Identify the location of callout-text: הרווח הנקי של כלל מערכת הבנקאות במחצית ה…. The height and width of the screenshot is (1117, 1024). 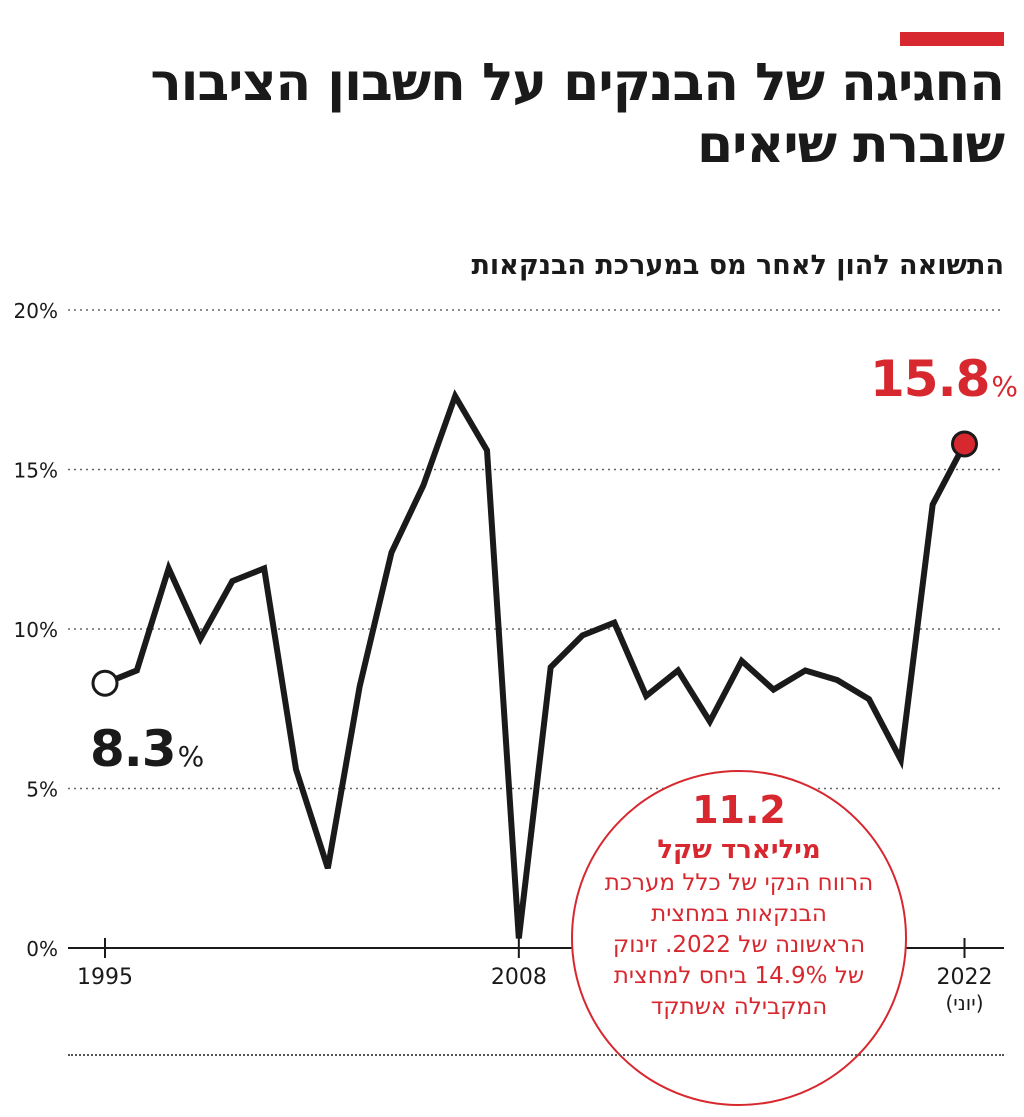
(739, 945).